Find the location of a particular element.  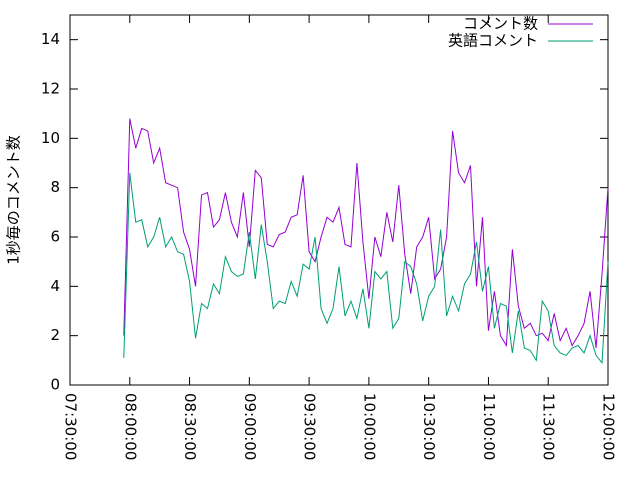

y-tick-label: 2 is located at coordinates (55, 335).